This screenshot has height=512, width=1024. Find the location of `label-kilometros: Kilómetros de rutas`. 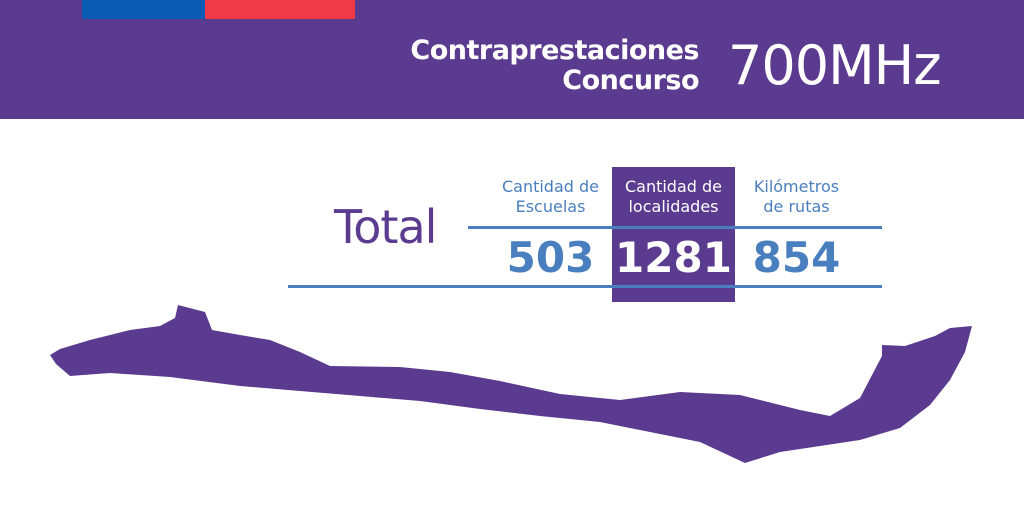

label-kilometros: Kilómetros de rutas is located at coordinates (796, 197).